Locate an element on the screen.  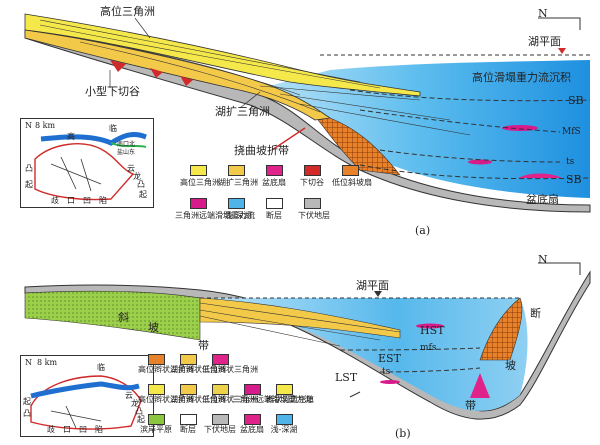
map-place: 盐山东 is located at coordinates (126, 152).